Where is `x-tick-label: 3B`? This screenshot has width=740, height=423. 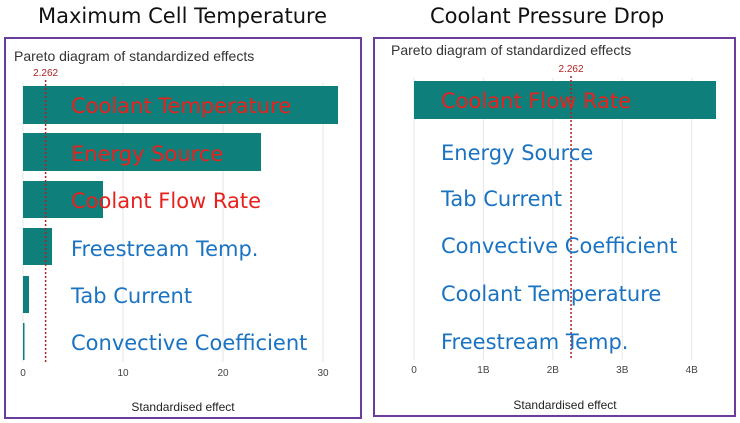 x-tick-label: 3B is located at coordinates (622, 370).